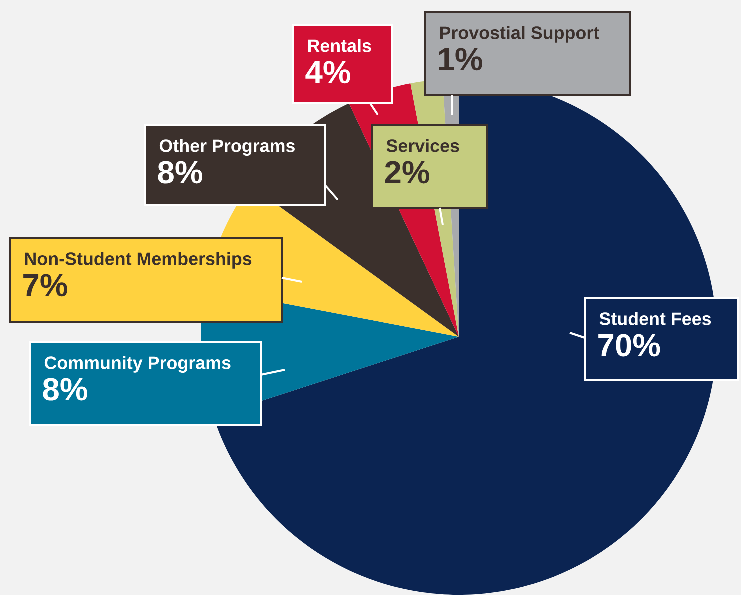  I want to click on slice-label: Student Fees, so click(656, 319).